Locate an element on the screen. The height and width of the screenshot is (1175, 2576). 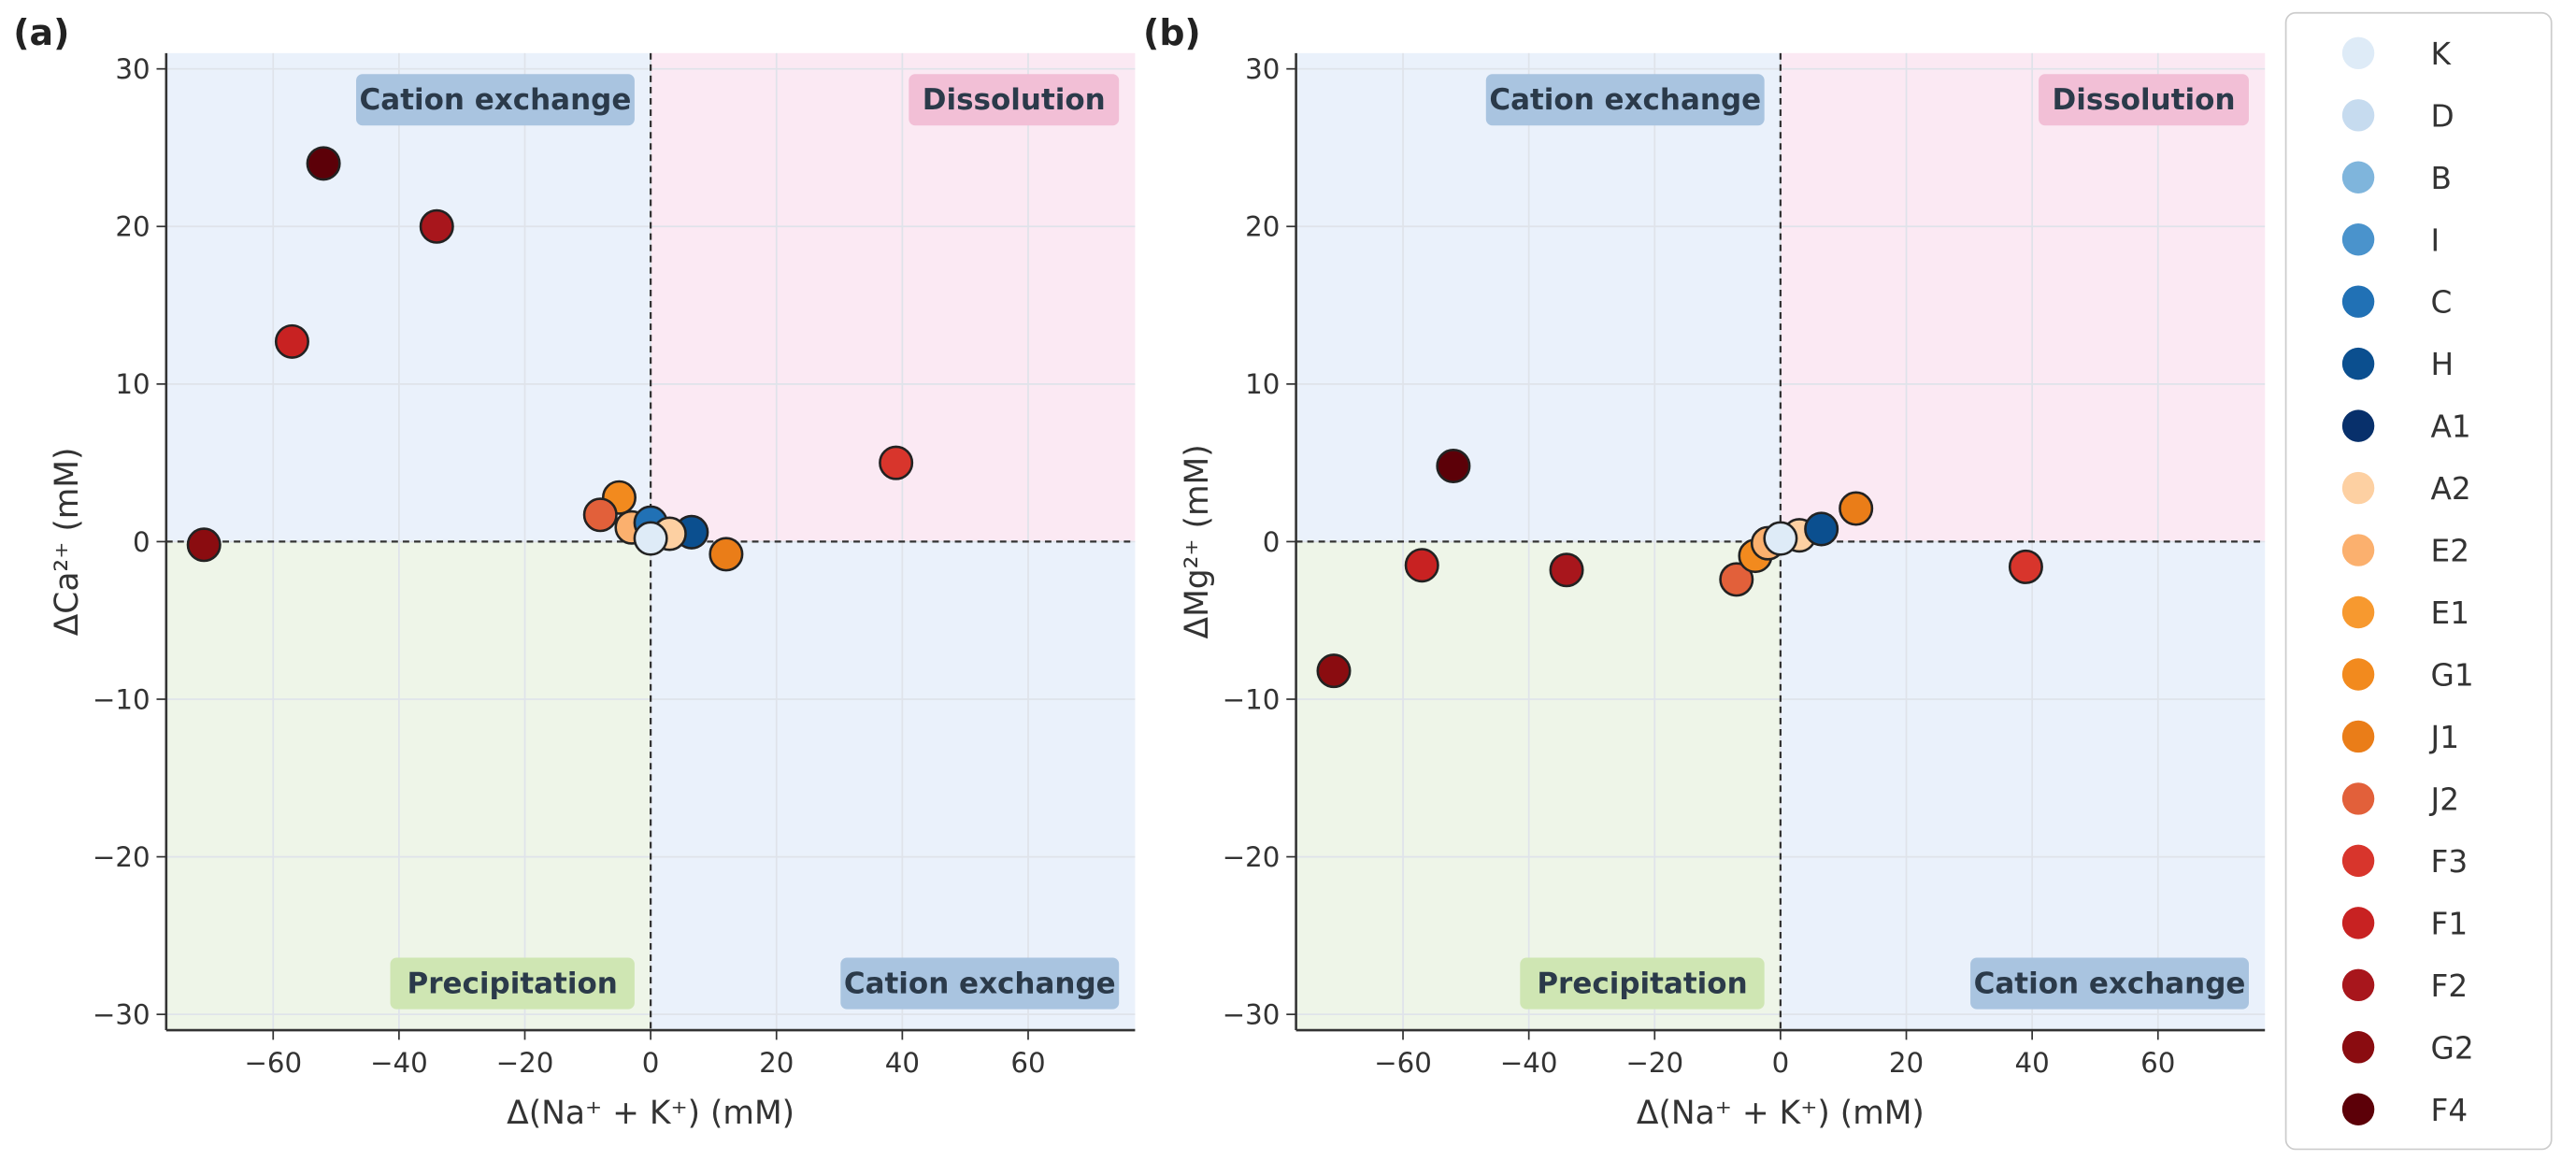
legend-marker-E2 is located at coordinates (2358, 550).